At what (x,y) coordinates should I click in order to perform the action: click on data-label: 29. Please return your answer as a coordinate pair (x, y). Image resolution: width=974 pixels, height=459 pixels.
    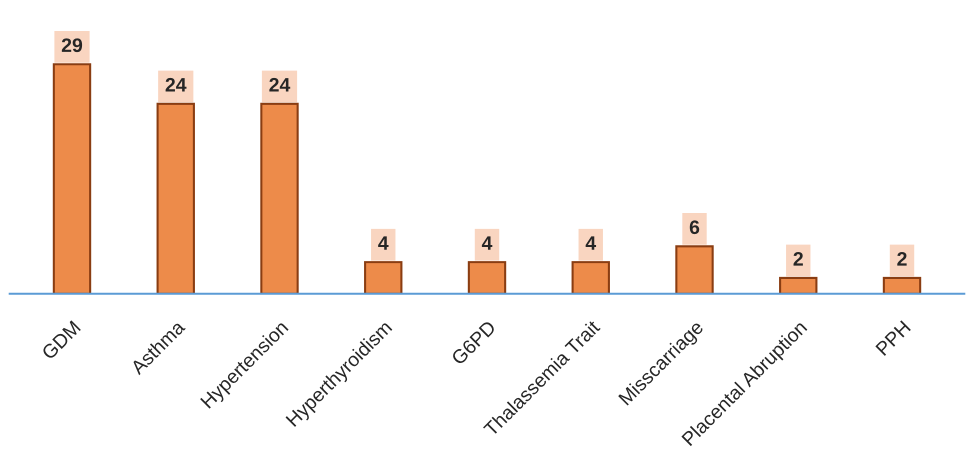
    Looking at the image, I should click on (72, 45).